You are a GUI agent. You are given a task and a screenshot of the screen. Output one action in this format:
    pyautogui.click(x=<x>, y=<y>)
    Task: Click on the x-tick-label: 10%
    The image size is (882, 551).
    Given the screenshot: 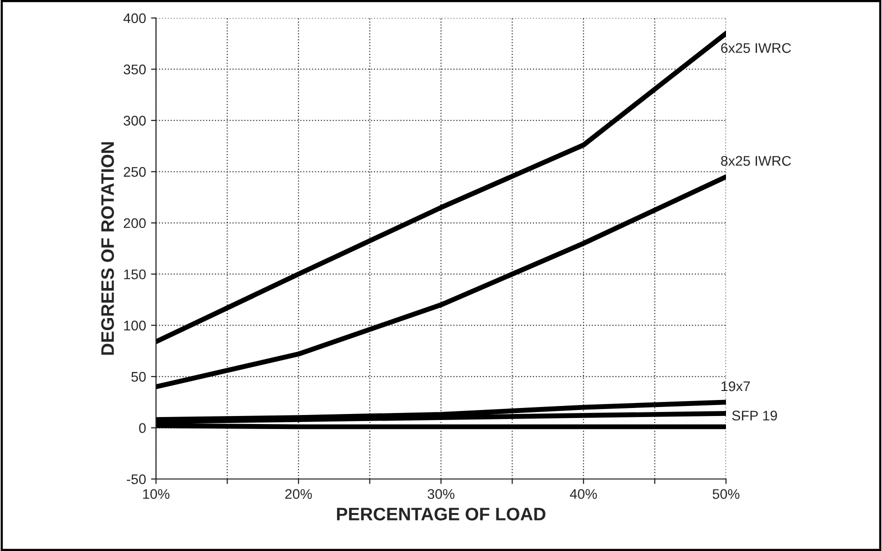 What is the action you would take?
    pyautogui.click(x=156, y=494)
    